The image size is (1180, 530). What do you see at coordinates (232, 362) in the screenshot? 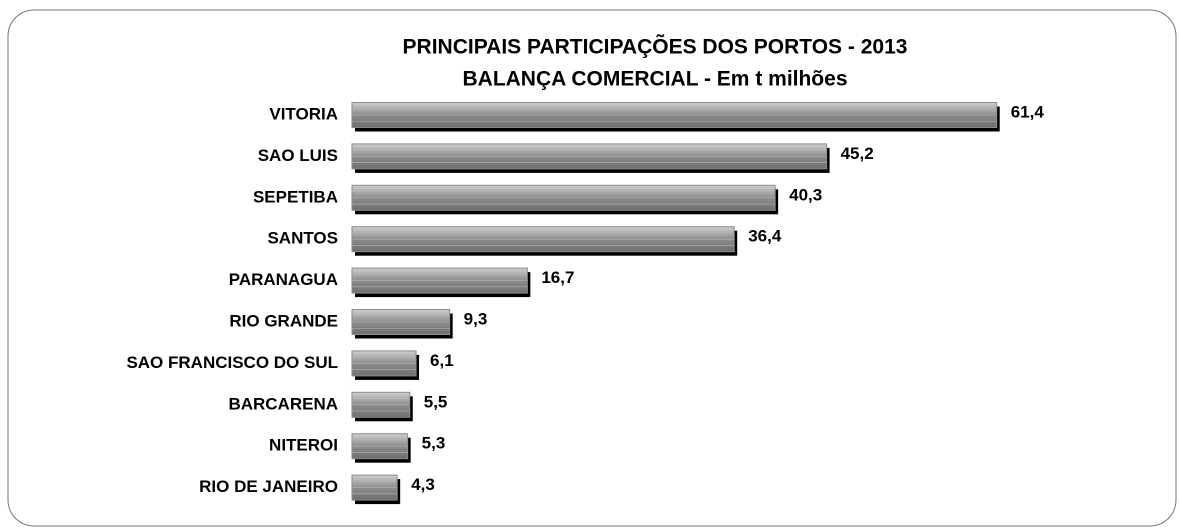
I see `category-label: SAO FRANCISCO DO SUL` at bounding box center [232, 362].